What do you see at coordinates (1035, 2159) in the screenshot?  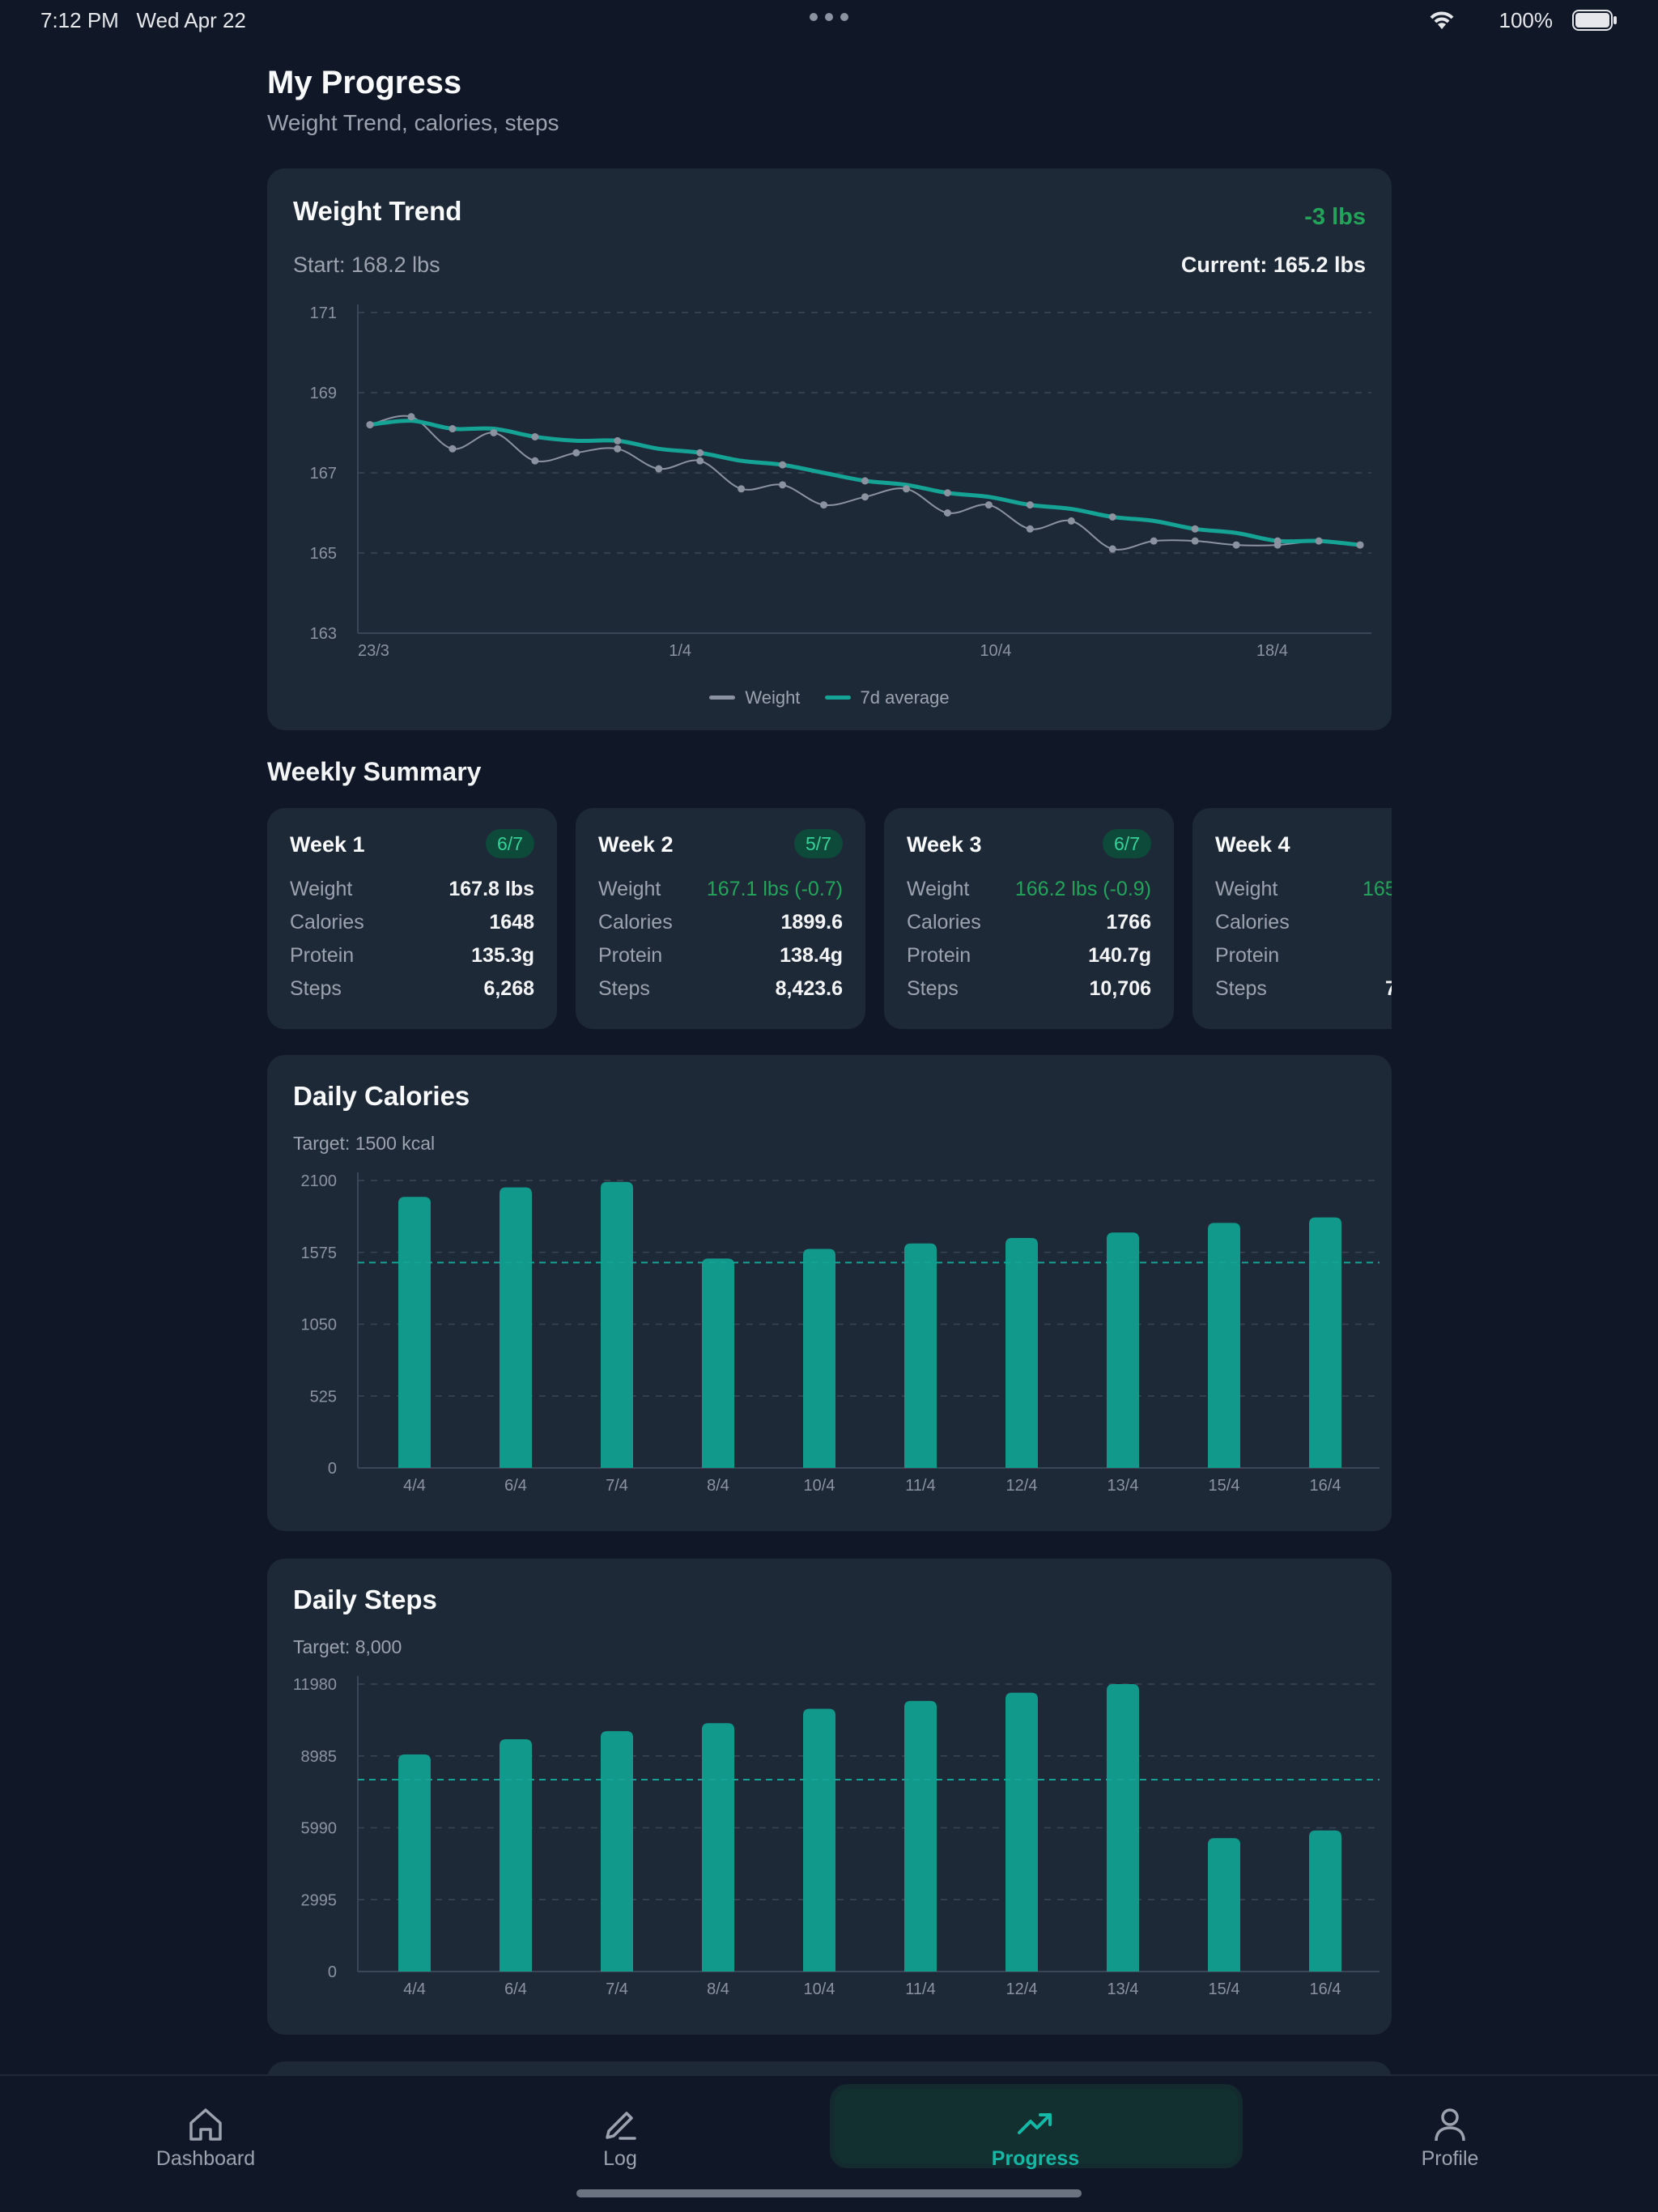 I see `tab-label: Progress` at bounding box center [1035, 2159].